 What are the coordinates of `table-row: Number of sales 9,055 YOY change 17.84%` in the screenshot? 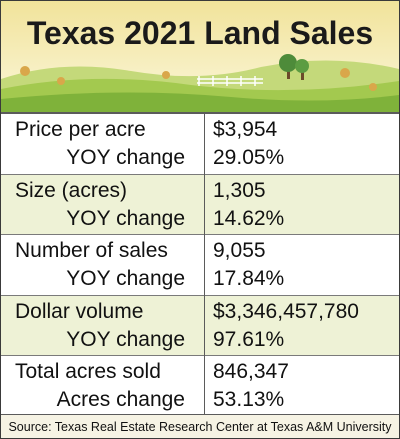 It's located at (200, 265).